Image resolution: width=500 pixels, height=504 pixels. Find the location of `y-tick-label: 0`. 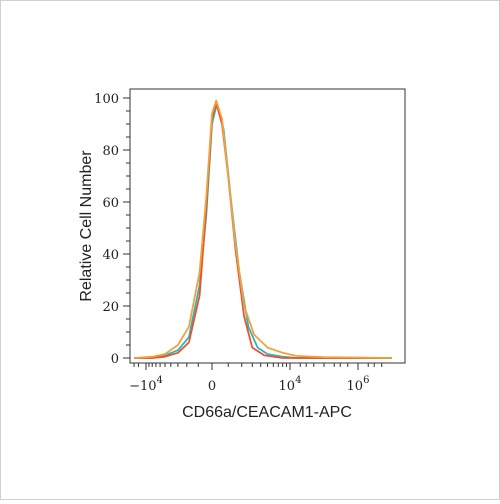

y-tick-label: 0 is located at coordinates (115, 359).